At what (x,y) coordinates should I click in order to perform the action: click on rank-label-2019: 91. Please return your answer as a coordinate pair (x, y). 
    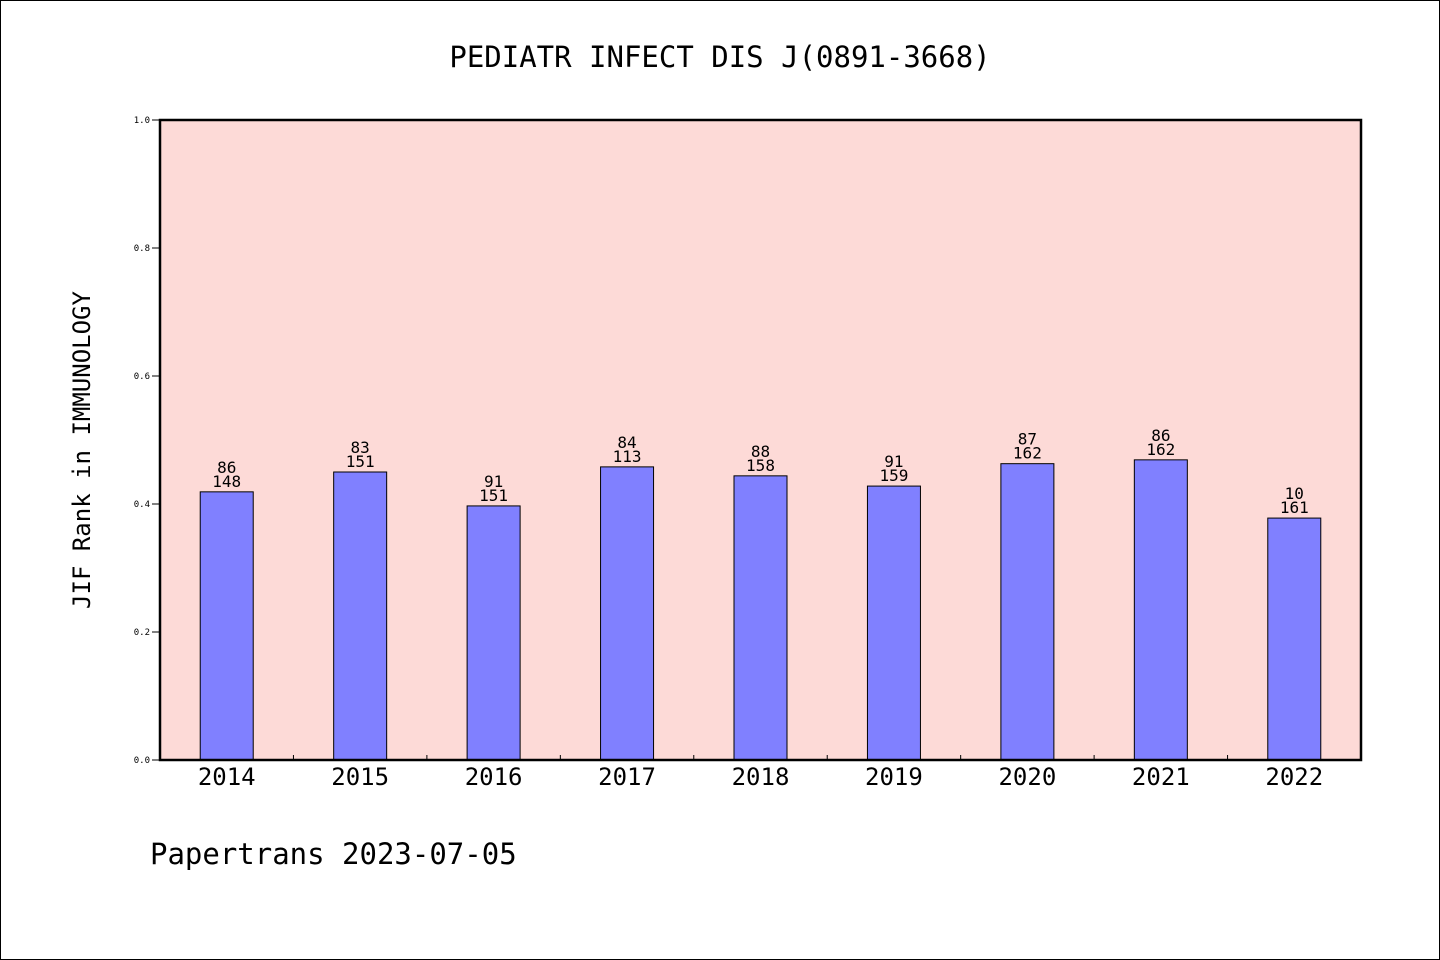
    Looking at the image, I should click on (893, 461).